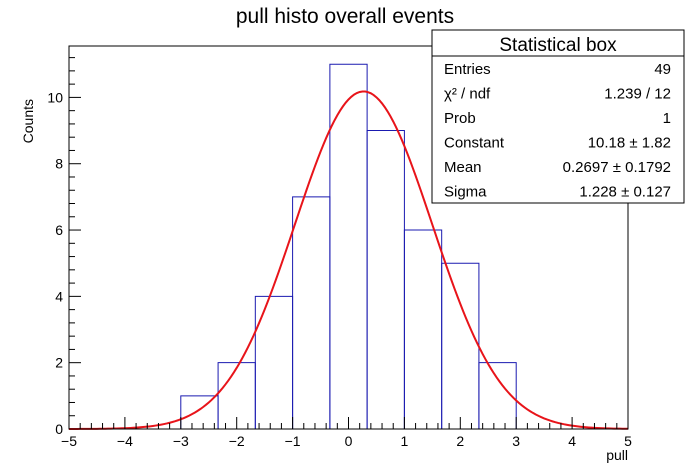  What do you see at coordinates (662, 69) in the screenshot?
I see `stat-value: 49` at bounding box center [662, 69].